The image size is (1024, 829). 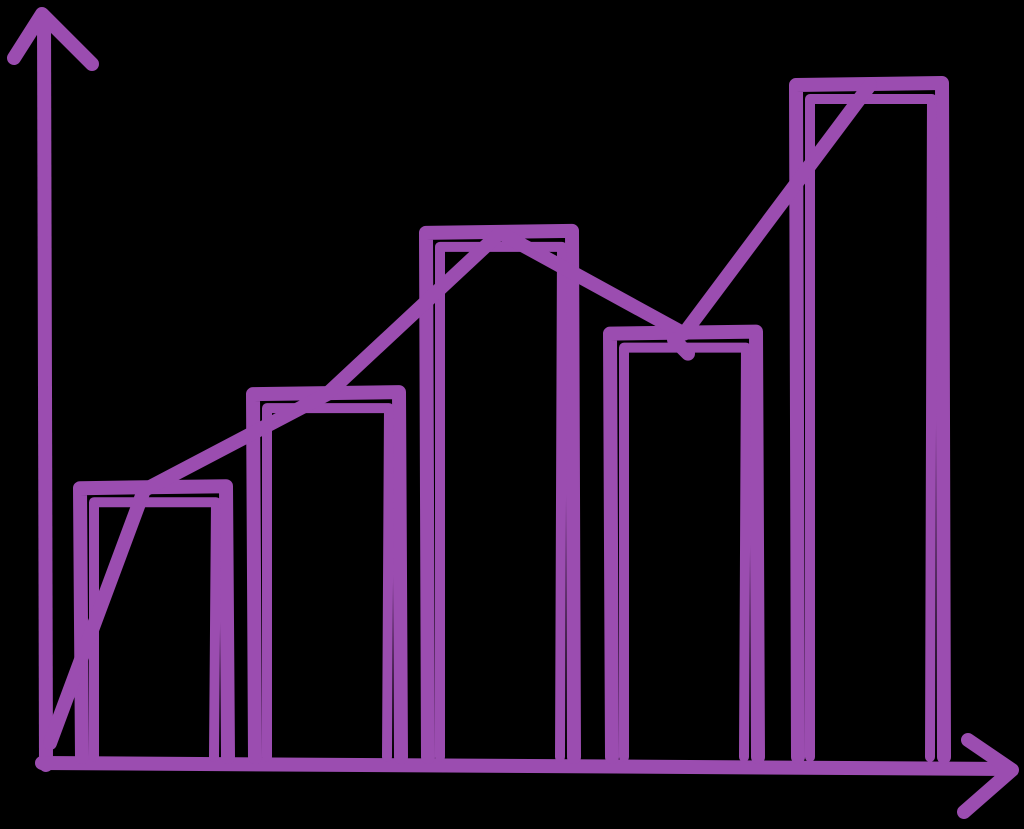 What do you see at coordinates (681, 346) in the screenshot?
I see `trend-line-sketch-mark` at bounding box center [681, 346].